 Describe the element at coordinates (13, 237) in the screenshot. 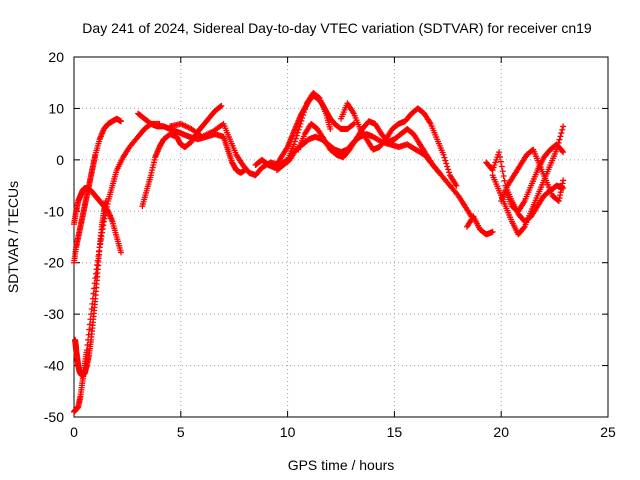

I see `y-axis-label: SDTVAR / TECUs` at that location.